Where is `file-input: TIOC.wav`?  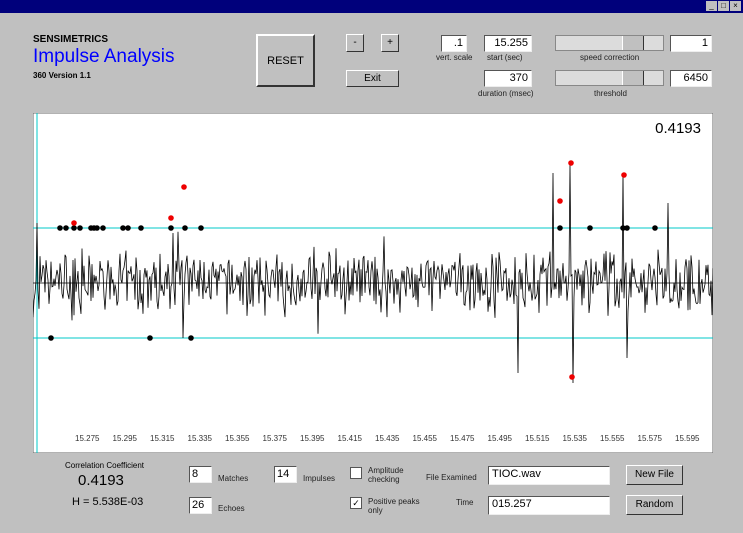 file-input: TIOC.wav is located at coordinates (549, 475).